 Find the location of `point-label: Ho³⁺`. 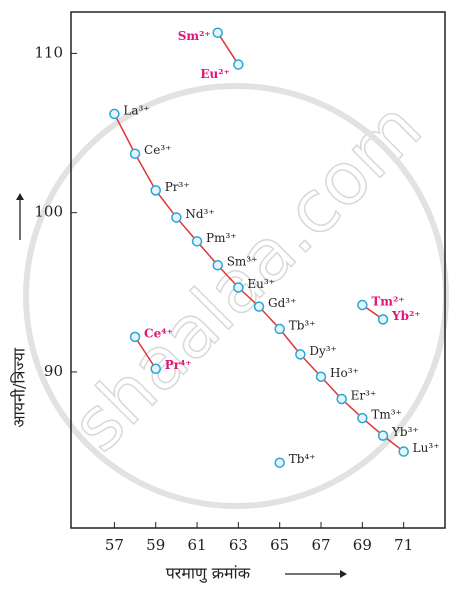

point-label: Ho³⁺ is located at coordinates (344, 373).